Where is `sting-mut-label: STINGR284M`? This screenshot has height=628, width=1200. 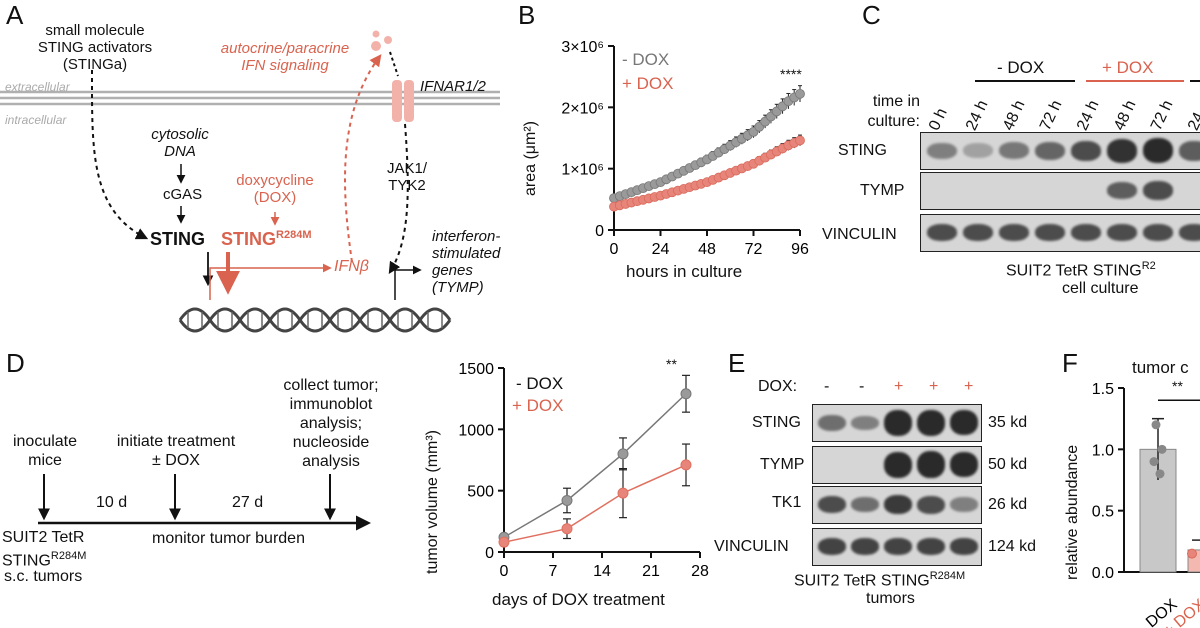
sting-mut-label: STINGR284M is located at coordinates (266, 239).